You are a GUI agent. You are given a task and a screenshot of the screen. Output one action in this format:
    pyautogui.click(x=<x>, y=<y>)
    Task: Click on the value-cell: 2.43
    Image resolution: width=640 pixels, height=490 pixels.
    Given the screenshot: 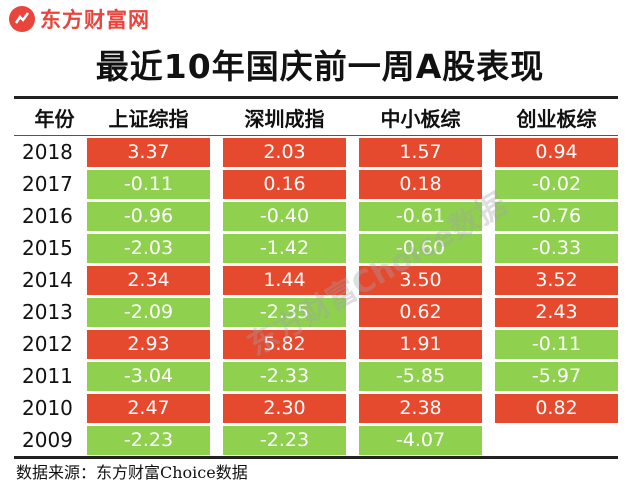 What is the action you would take?
    pyautogui.click(x=556, y=312)
    